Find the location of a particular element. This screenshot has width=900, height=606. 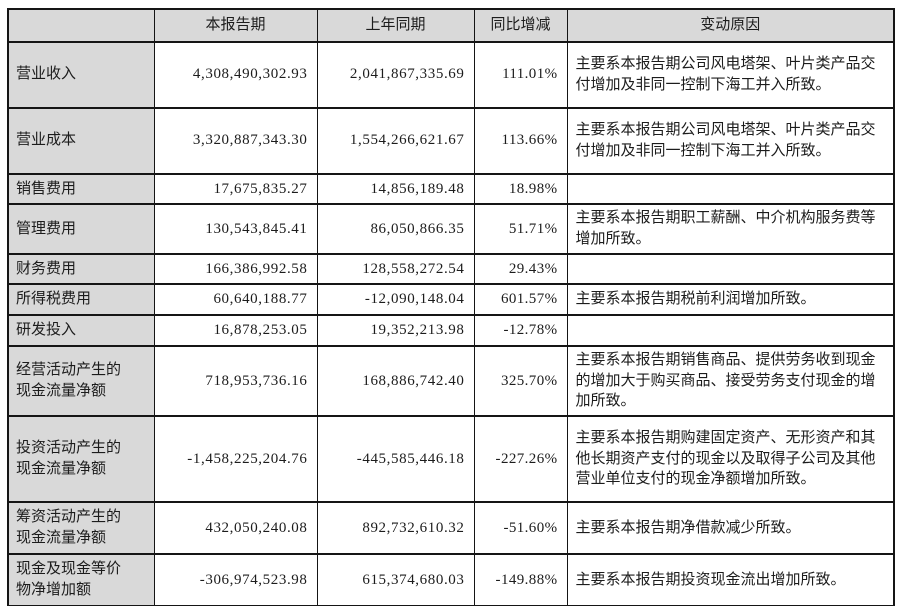

prior-period-value: -12,090,148.04 is located at coordinates (395, 300).